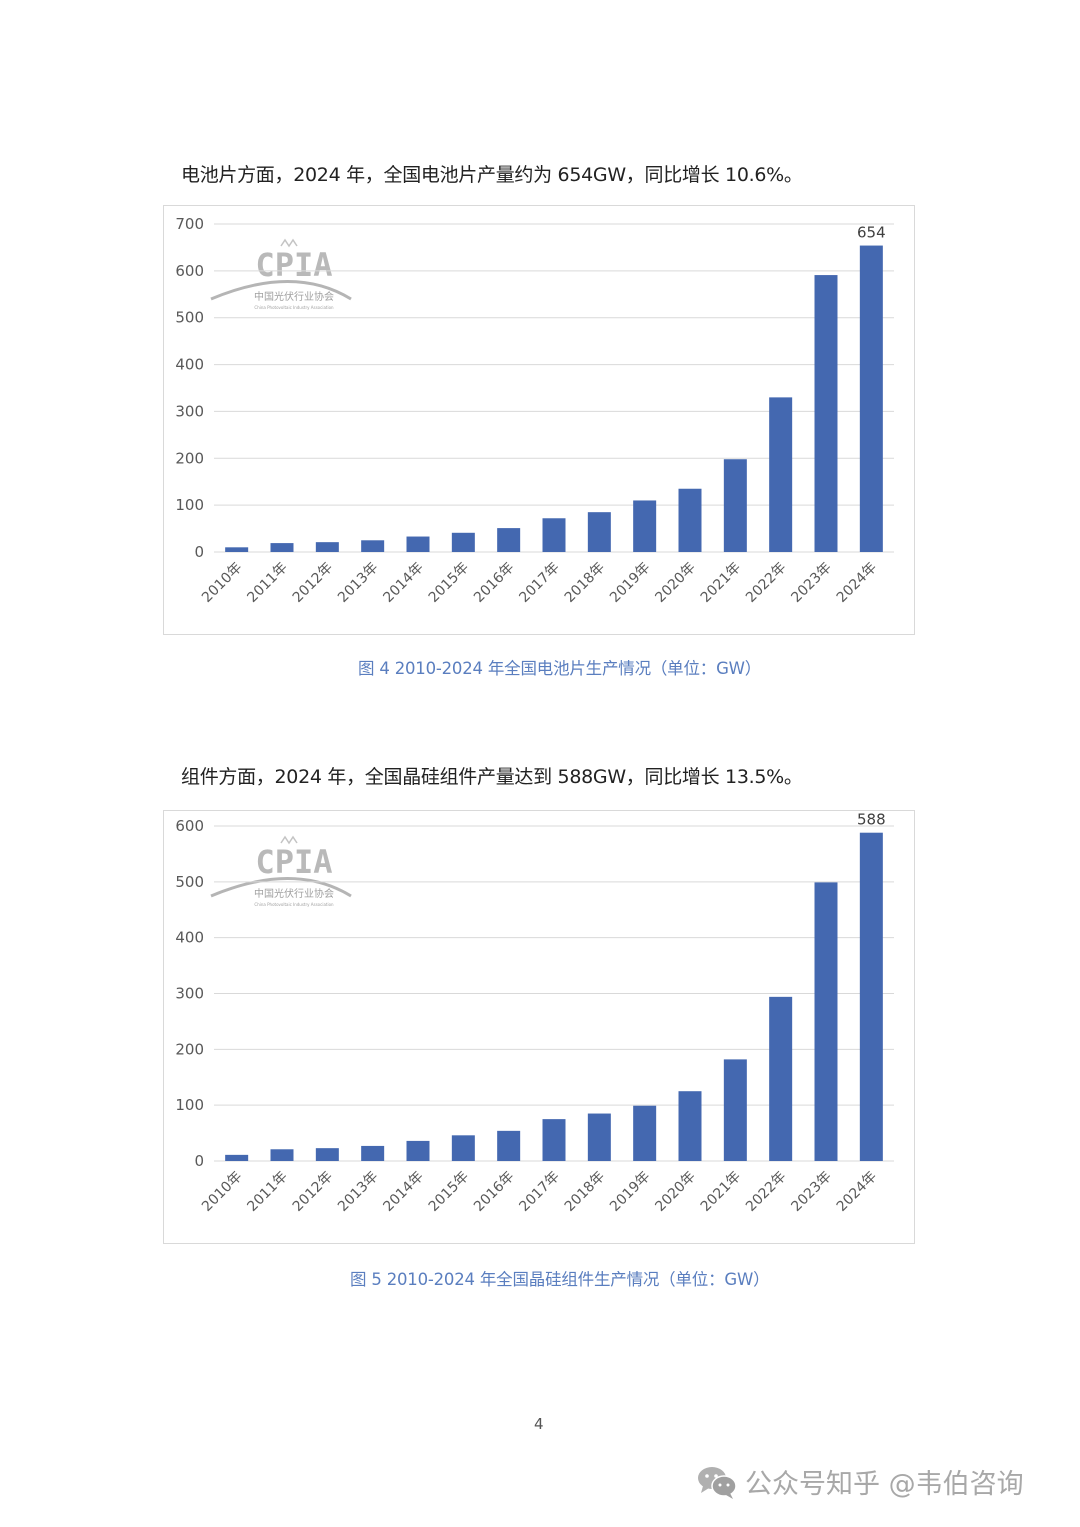 This screenshot has width=1080, height=1527. What do you see at coordinates (717, 1482) in the screenshot?
I see `wechat-icon` at bounding box center [717, 1482].